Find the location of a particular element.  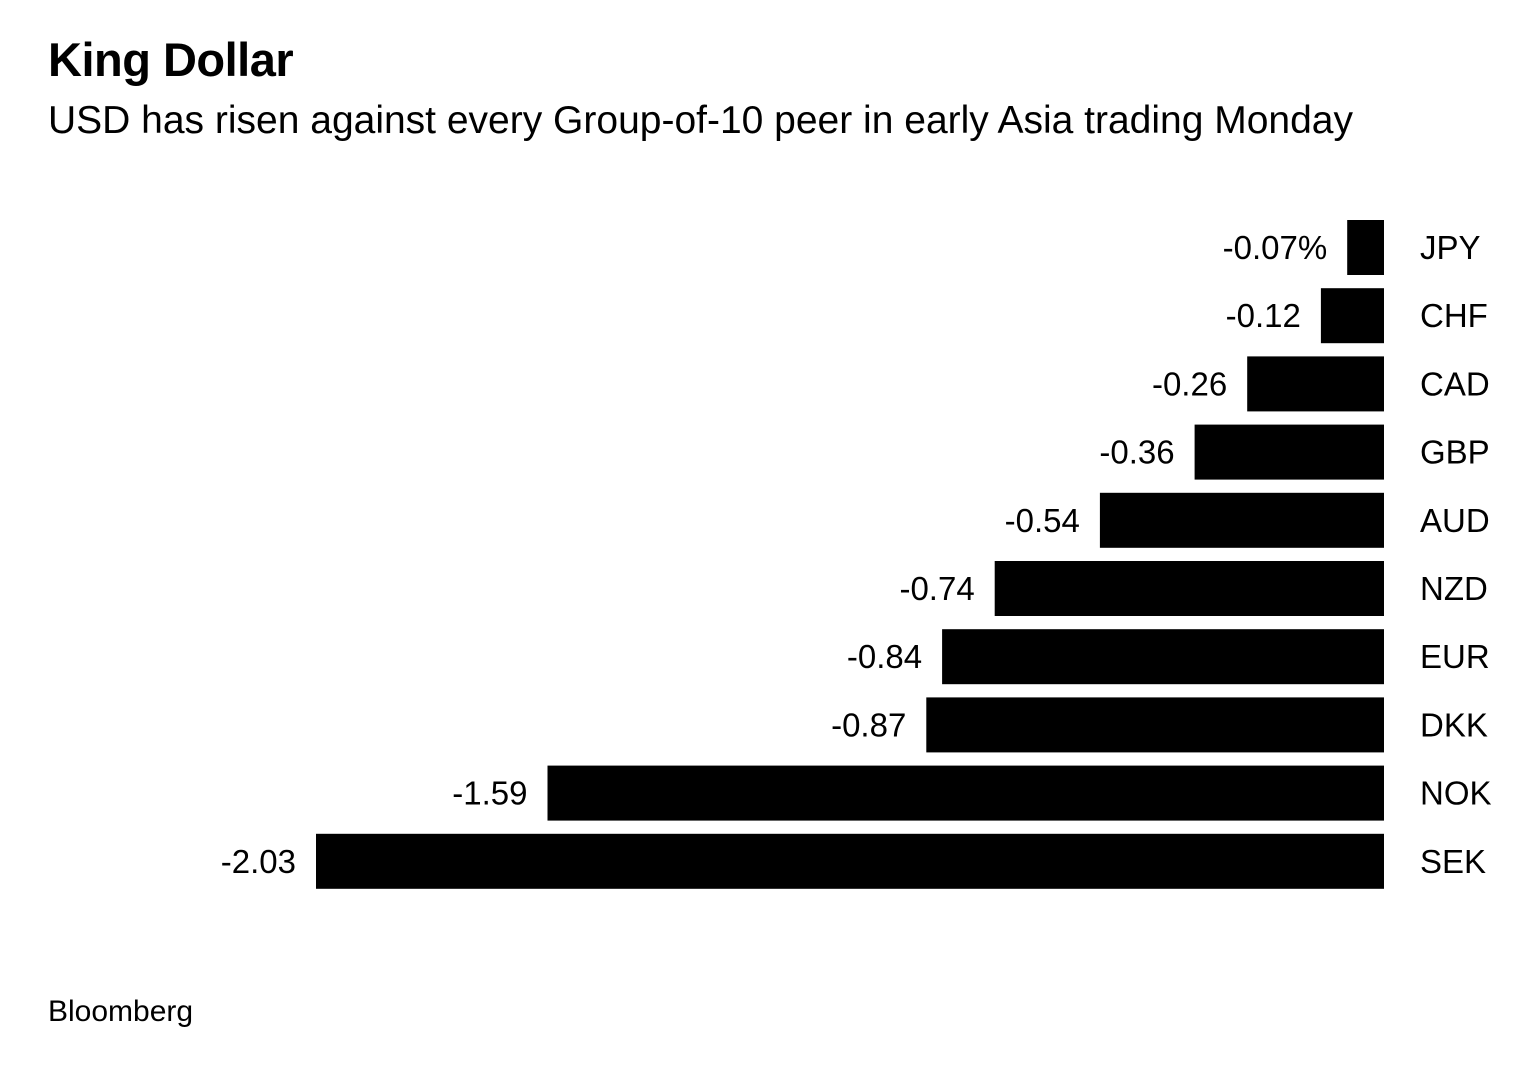

value-label-nzd: -0.74 is located at coordinates (936, 588).